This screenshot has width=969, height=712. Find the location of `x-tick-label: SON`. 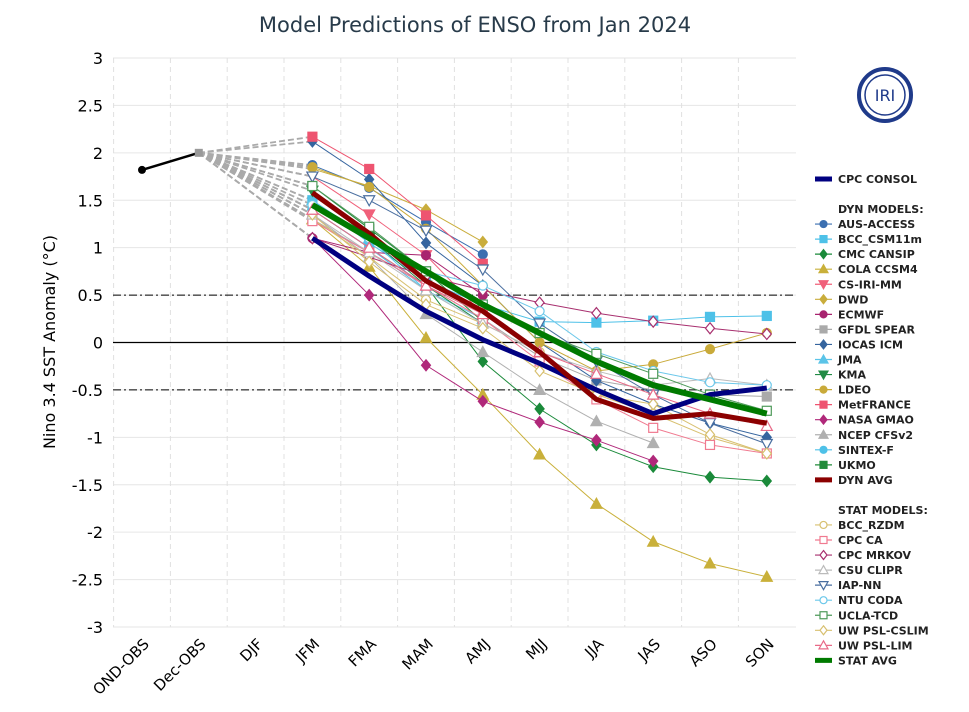

x-tick-label: SON is located at coordinates (760, 653).